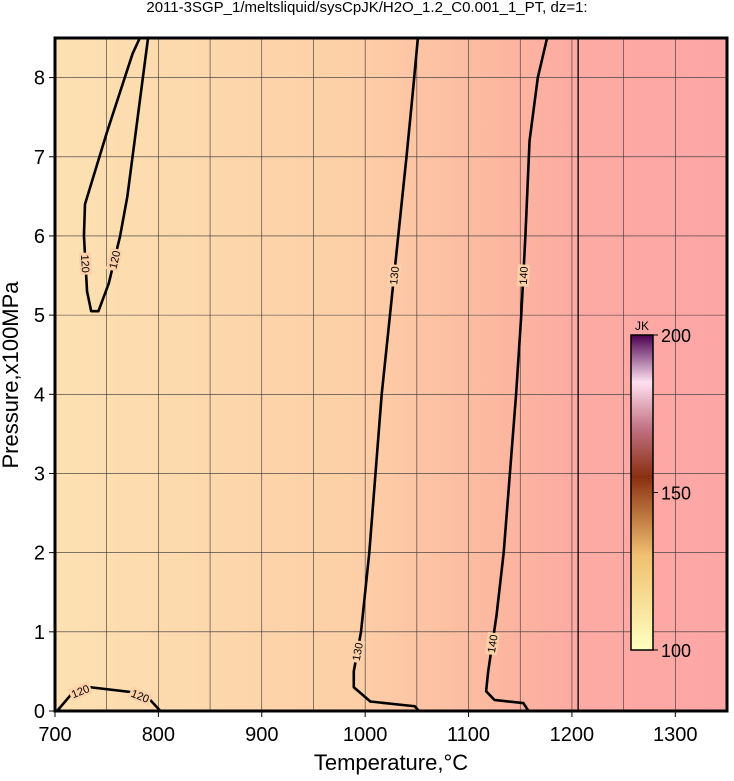  Describe the element at coordinates (675, 735) in the screenshot. I see `x-tick-label: 1300` at that location.